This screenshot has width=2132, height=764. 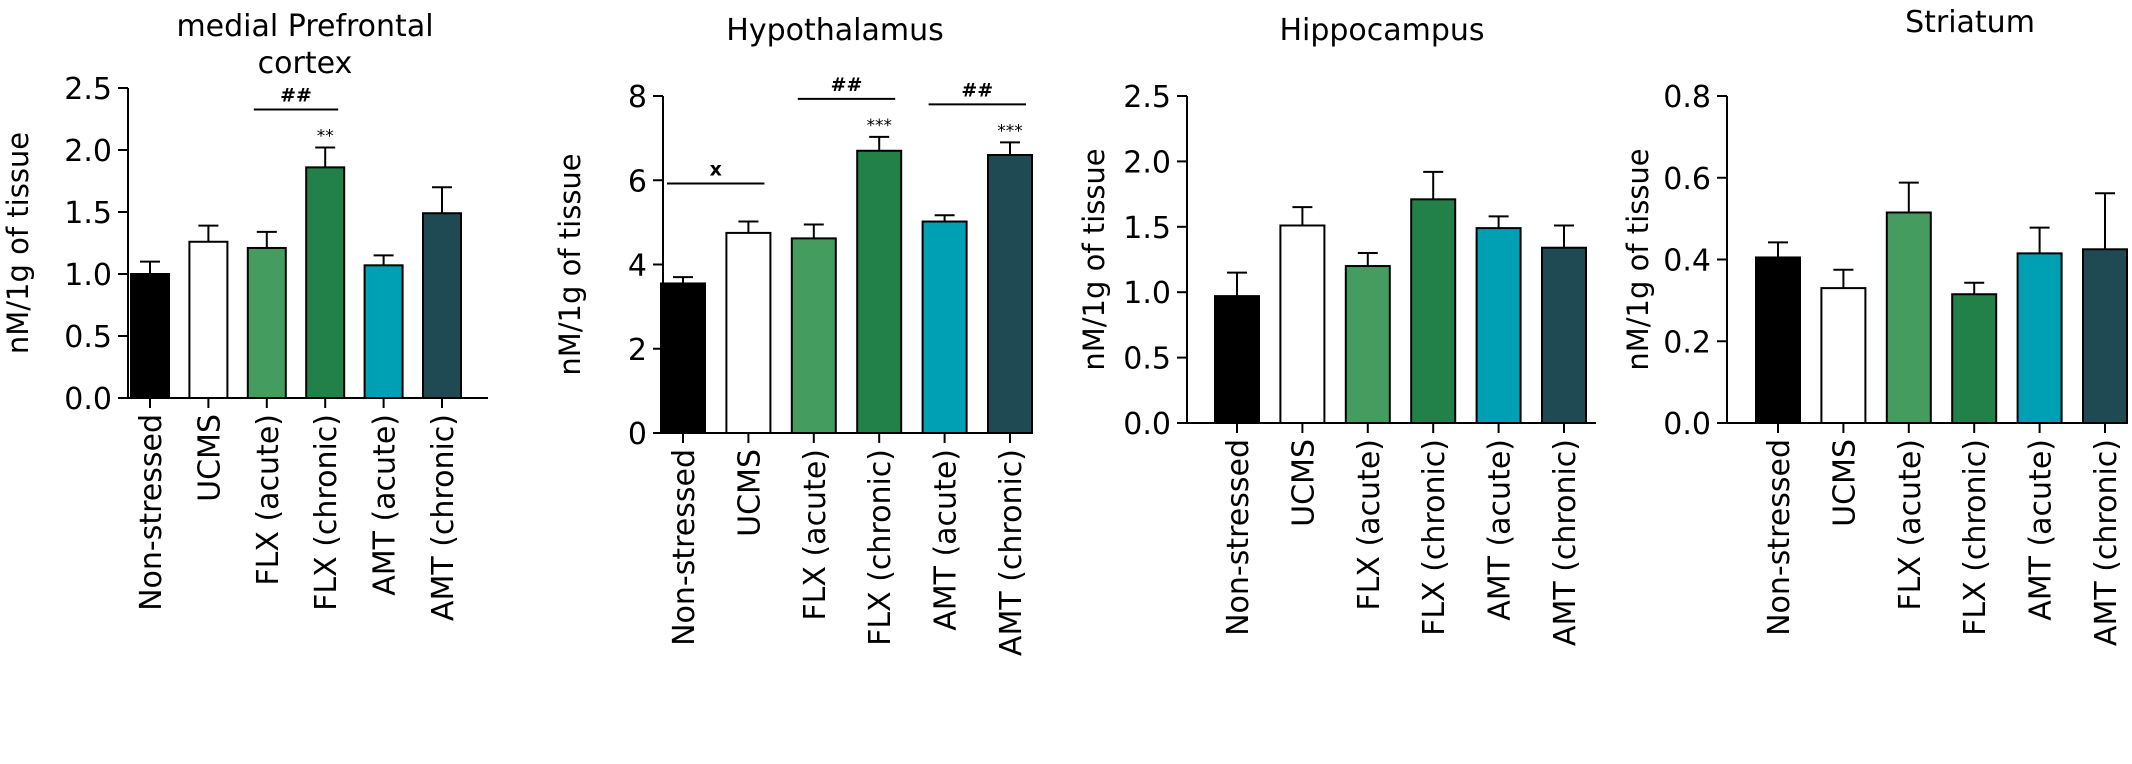 What do you see at coordinates (1687, 261) in the screenshot?
I see `y-tick-label: 0.4` at bounding box center [1687, 261].